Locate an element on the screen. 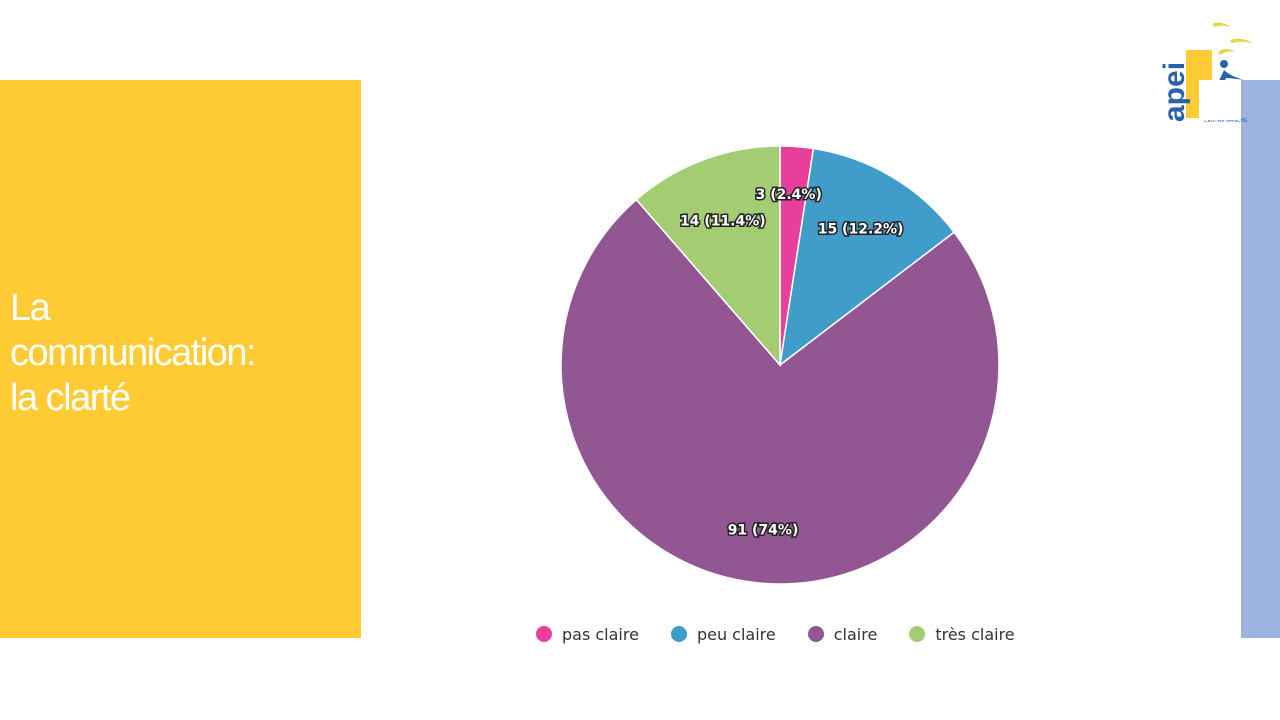 This screenshot has width=1280, height=720. slide-title-line-1: La is located at coordinates (30, 308).